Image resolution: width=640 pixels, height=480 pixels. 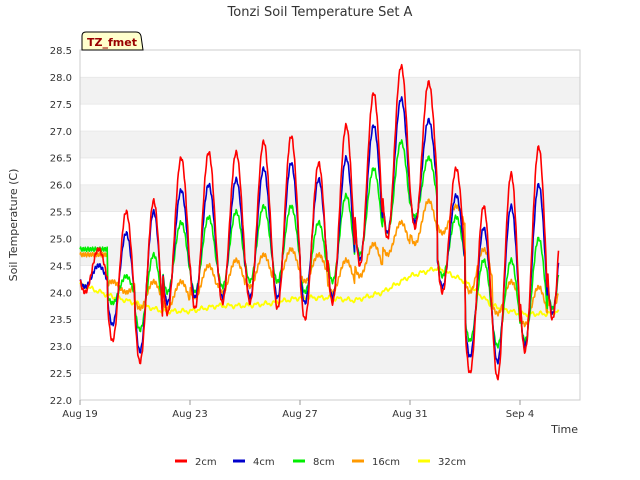 I want to click on y-tick-label: 26.0, so click(x=61, y=186).